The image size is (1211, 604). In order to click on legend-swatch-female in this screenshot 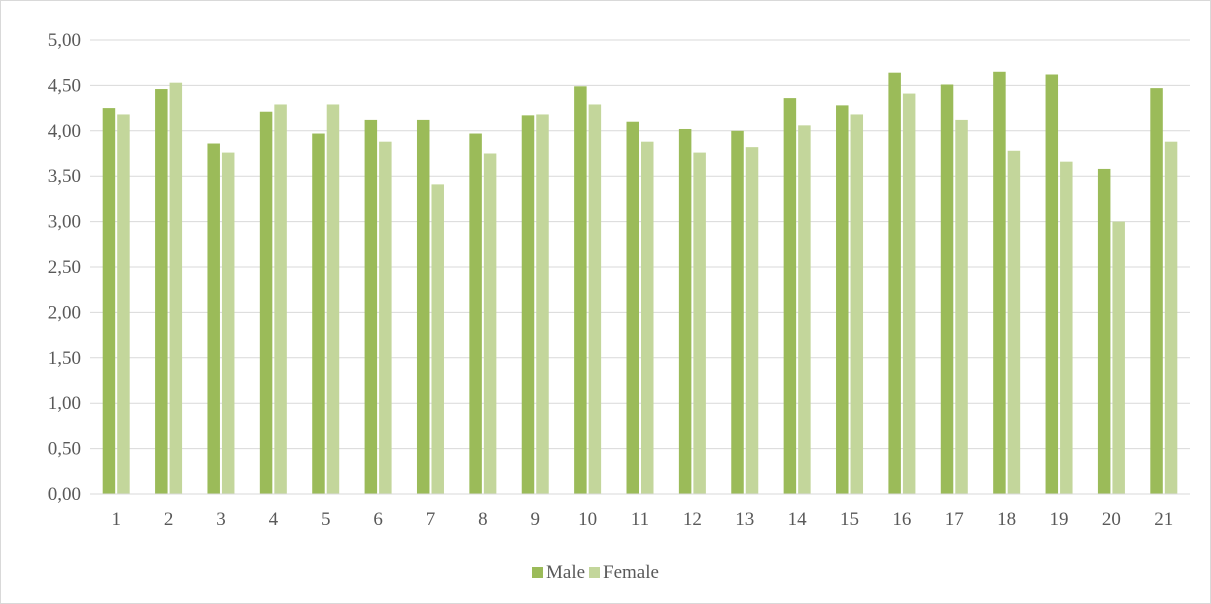, I will do `click(594, 572)`.